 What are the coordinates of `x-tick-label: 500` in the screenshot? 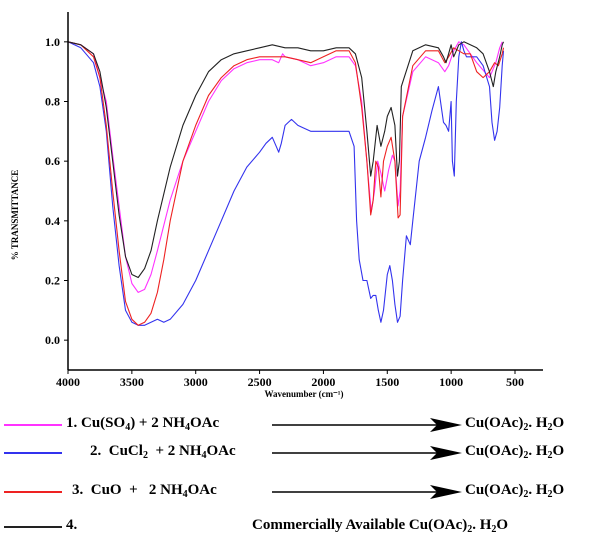 It's located at (515, 382).